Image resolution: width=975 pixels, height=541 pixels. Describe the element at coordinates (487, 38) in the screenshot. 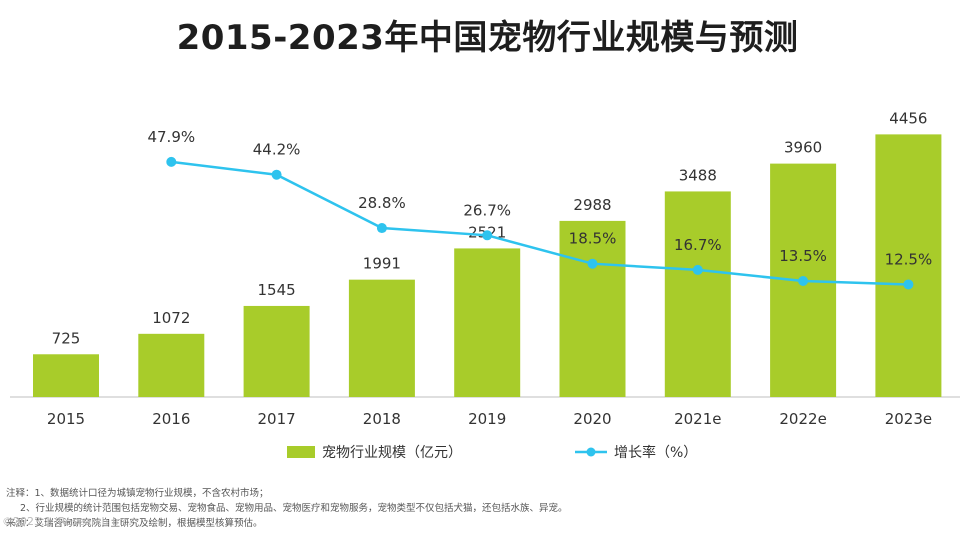

I see `chart-title: 2015-2023年中国宠物行业规模与预测` at that location.